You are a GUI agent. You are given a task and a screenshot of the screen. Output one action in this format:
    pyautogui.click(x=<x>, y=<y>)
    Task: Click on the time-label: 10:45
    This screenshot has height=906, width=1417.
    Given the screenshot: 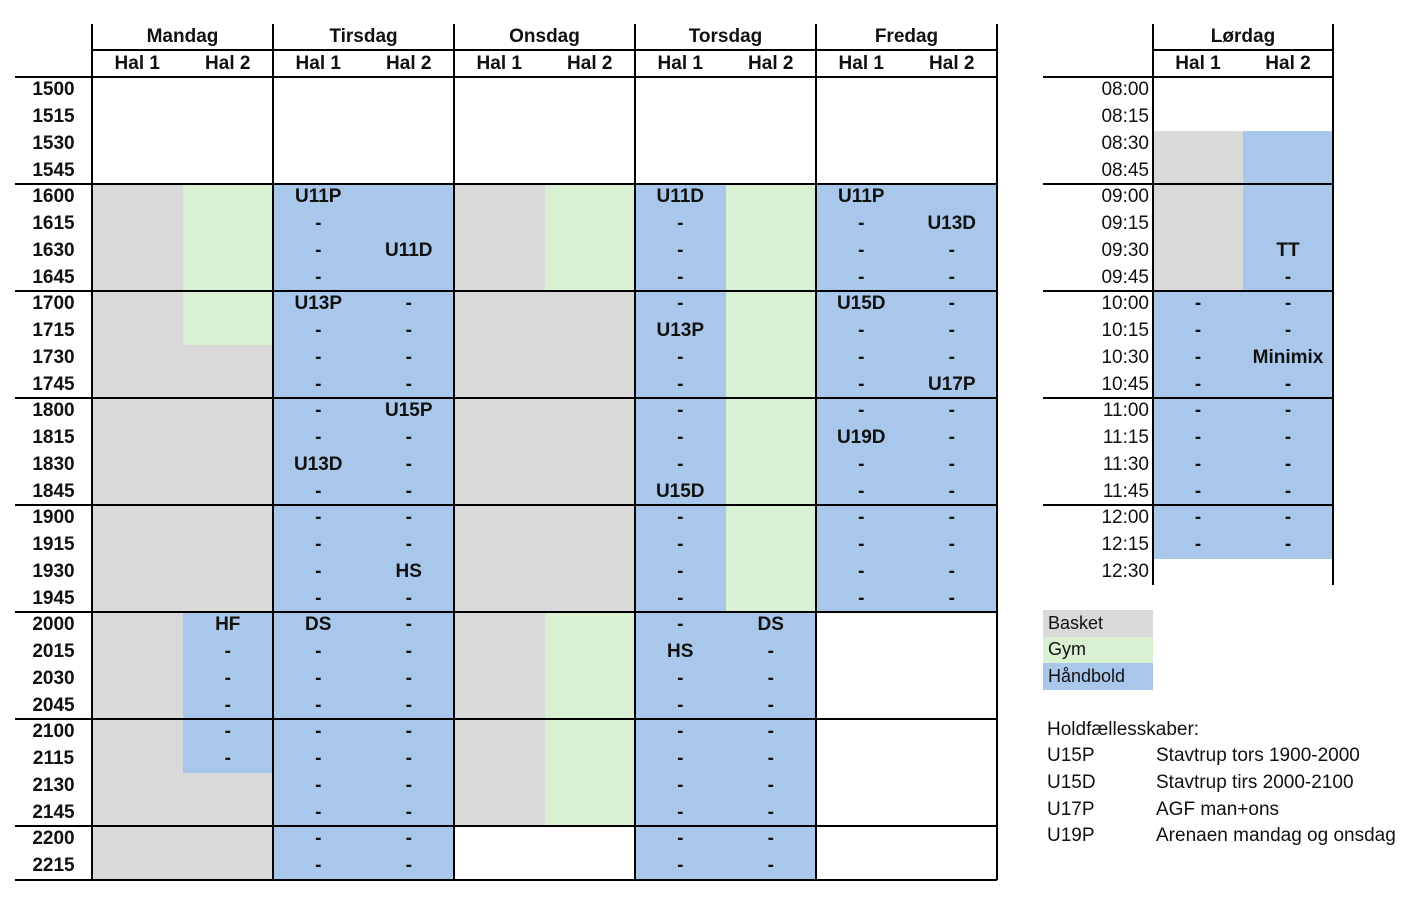 What is the action you would take?
    pyautogui.click(x=1125, y=384)
    